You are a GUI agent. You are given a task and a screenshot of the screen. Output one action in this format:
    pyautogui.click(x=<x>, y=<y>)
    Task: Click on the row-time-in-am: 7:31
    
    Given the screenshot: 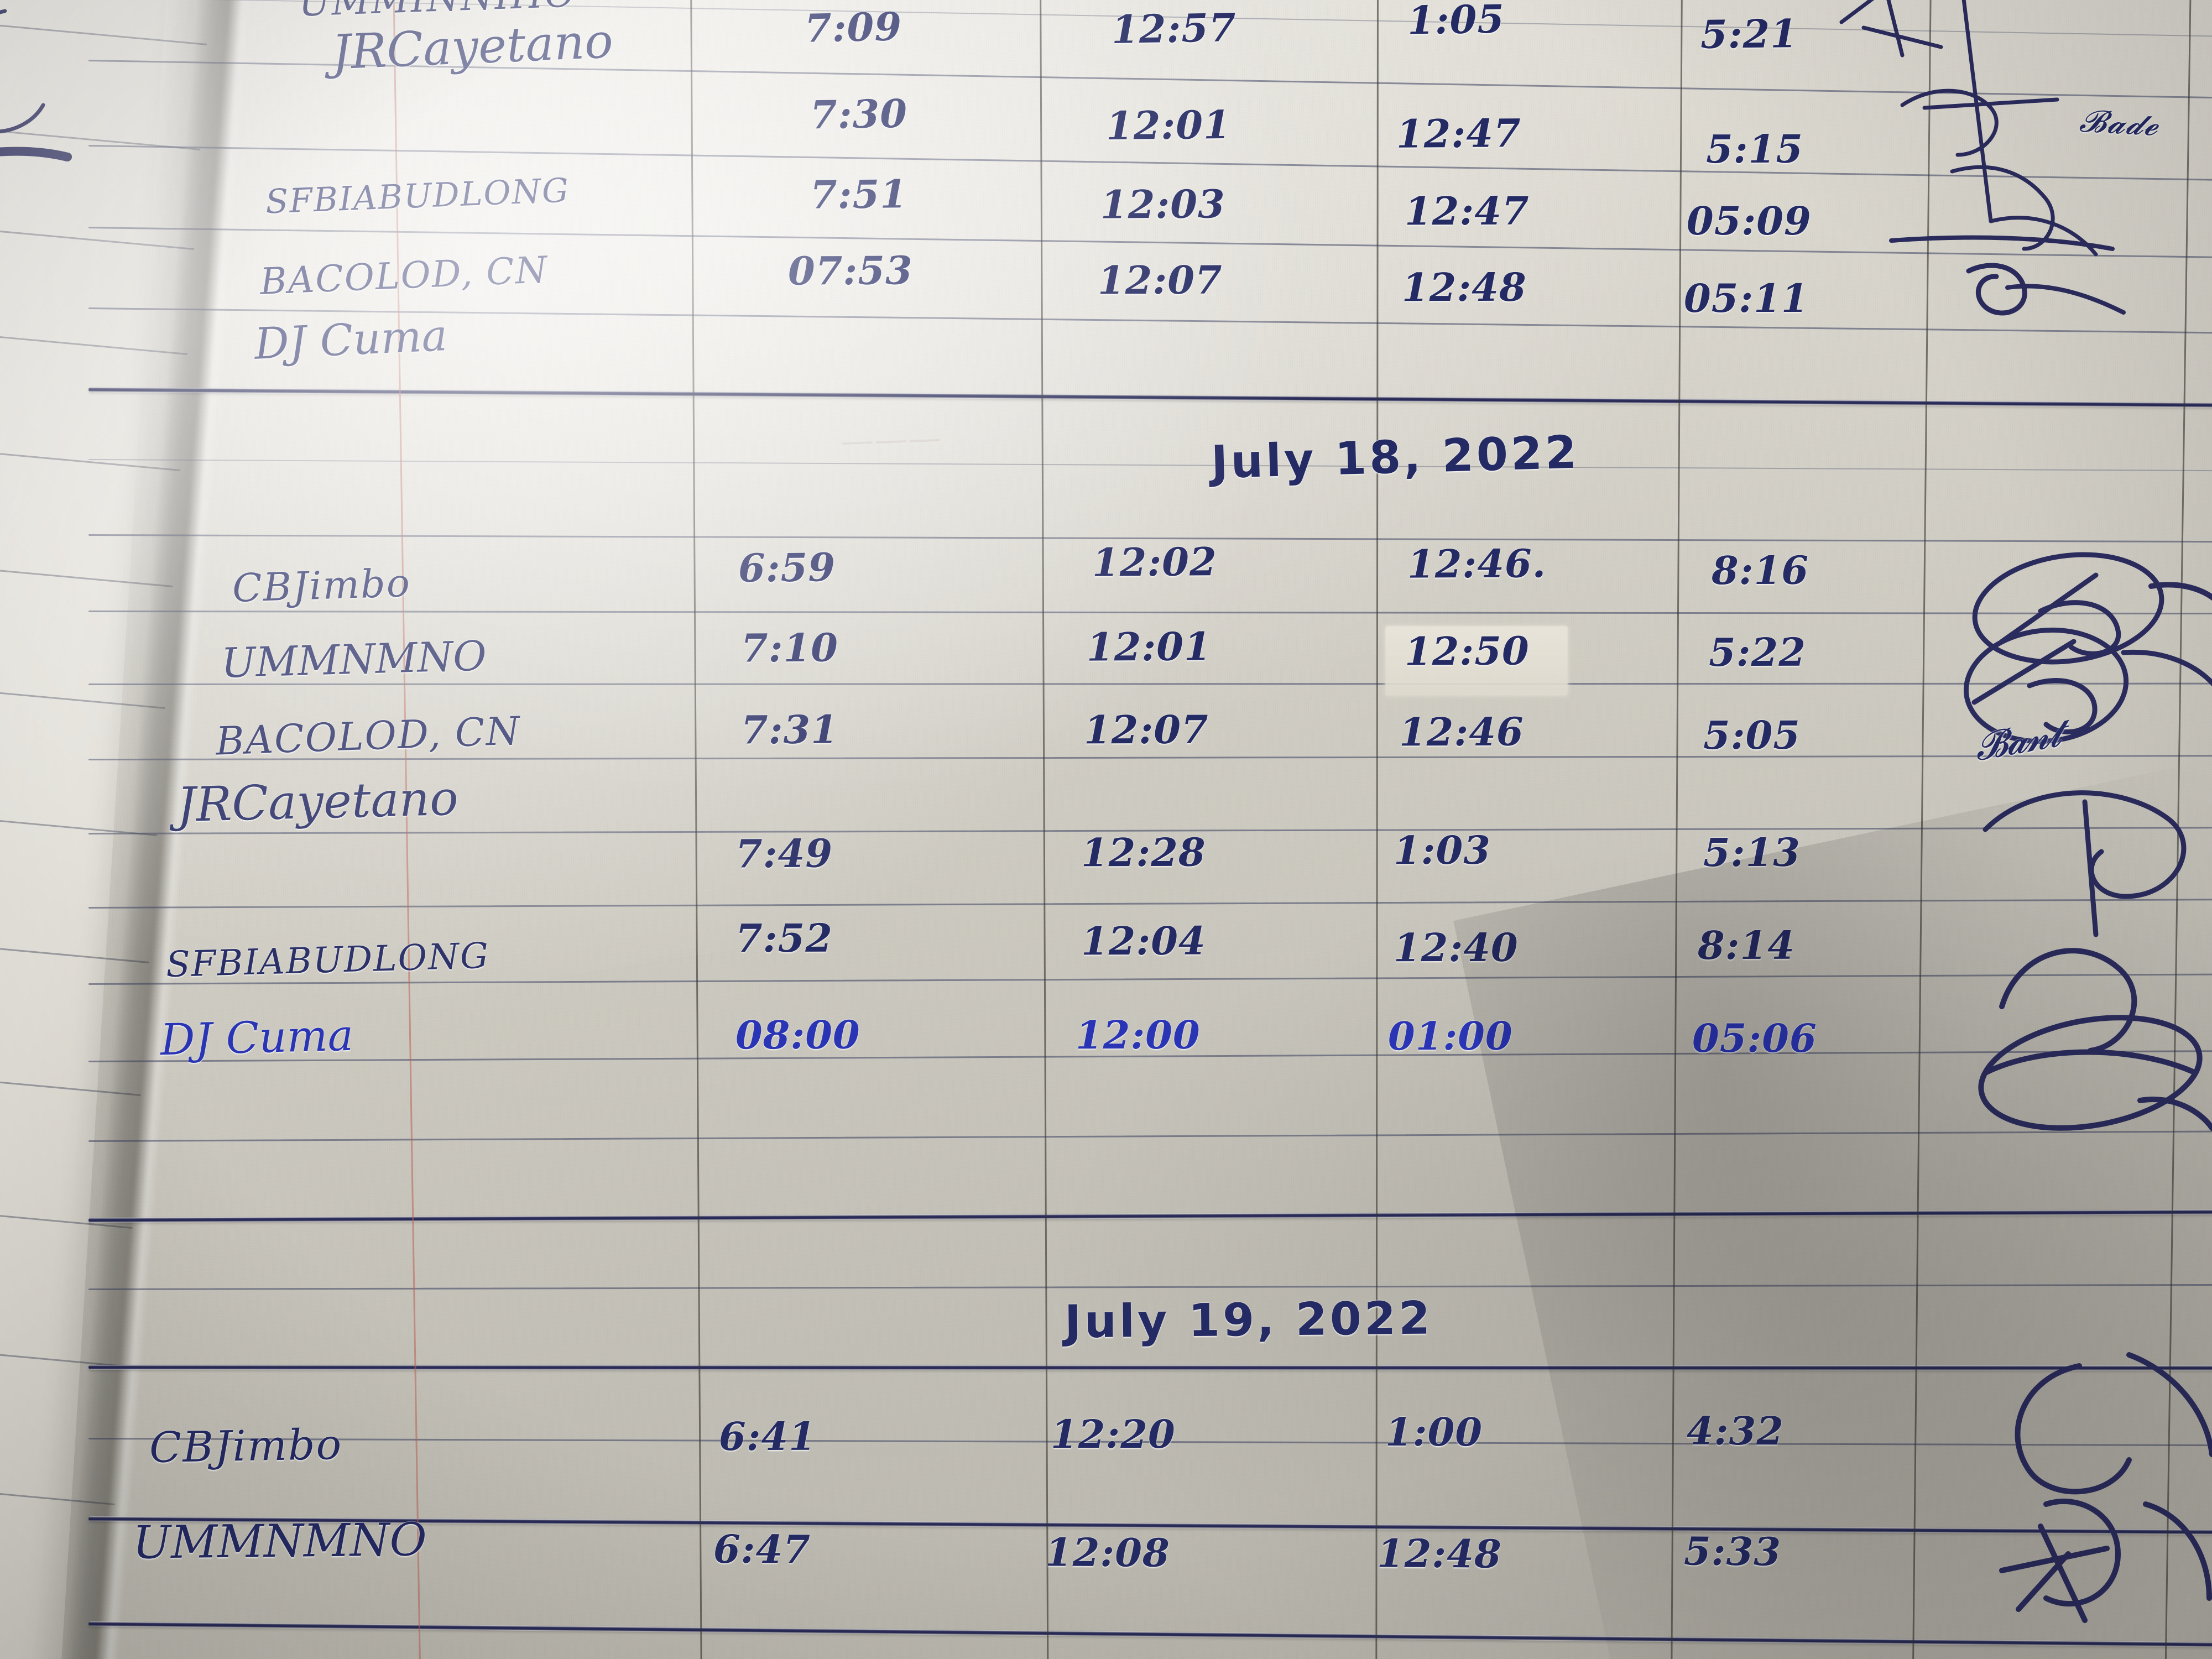 What is the action you would take?
    pyautogui.click(x=790, y=730)
    